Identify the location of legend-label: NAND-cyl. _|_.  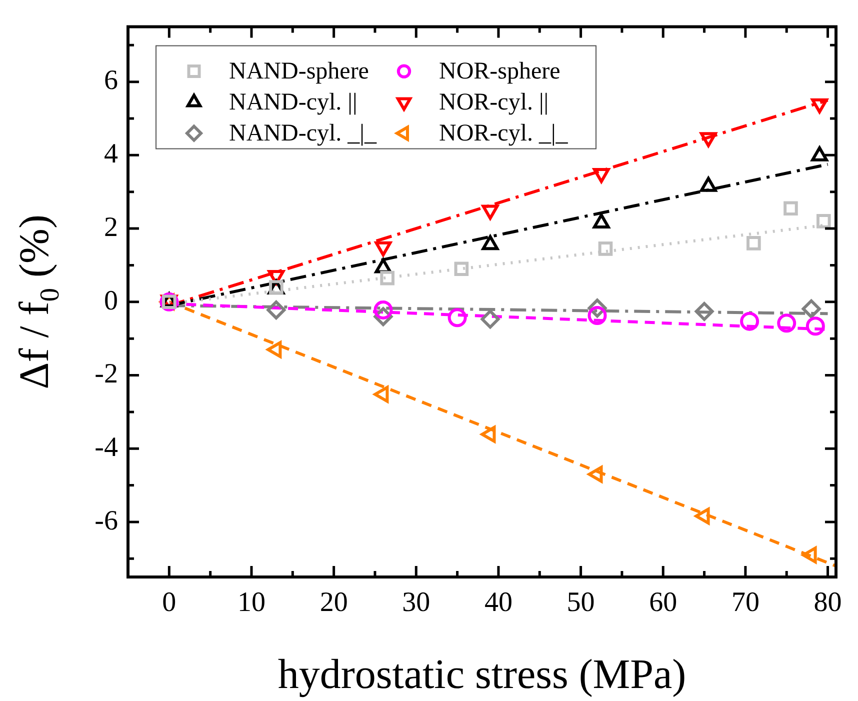
(303, 133).